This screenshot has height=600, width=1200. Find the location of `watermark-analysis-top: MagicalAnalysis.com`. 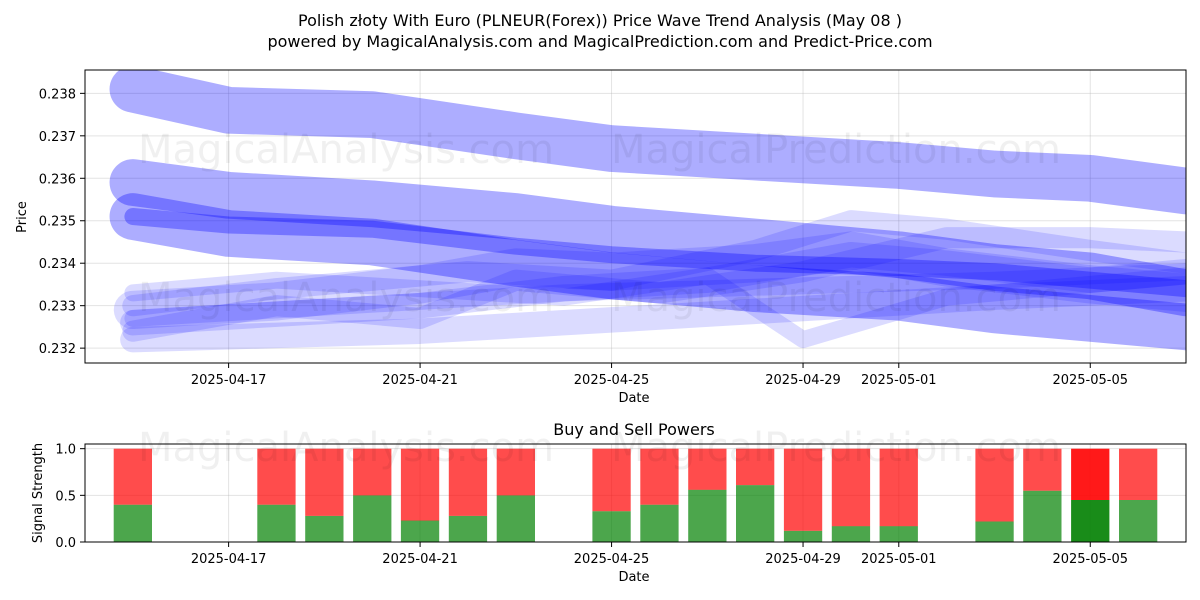

watermark-analysis-top: MagicalAnalysis.com is located at coordinates (346, 150).